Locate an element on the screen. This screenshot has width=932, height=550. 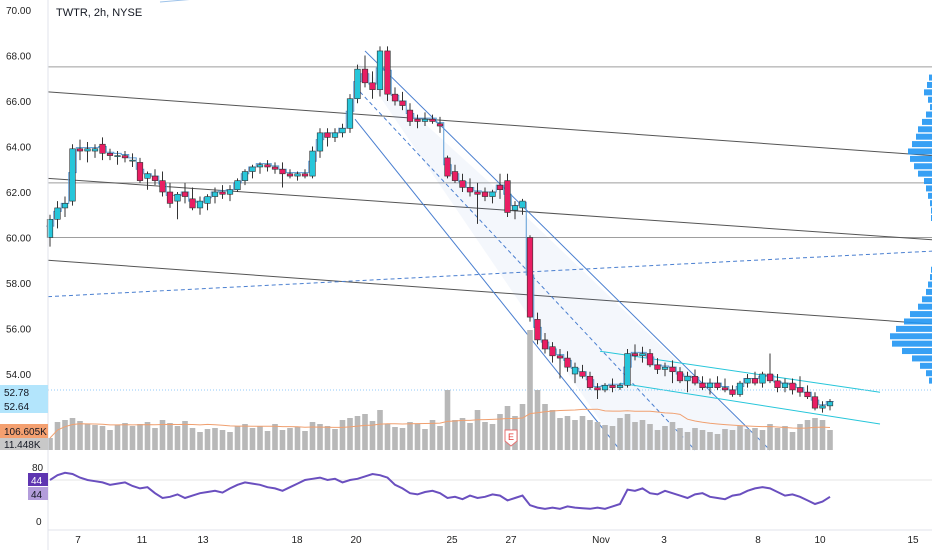
volume-profile is located at coordinates (911, 229).